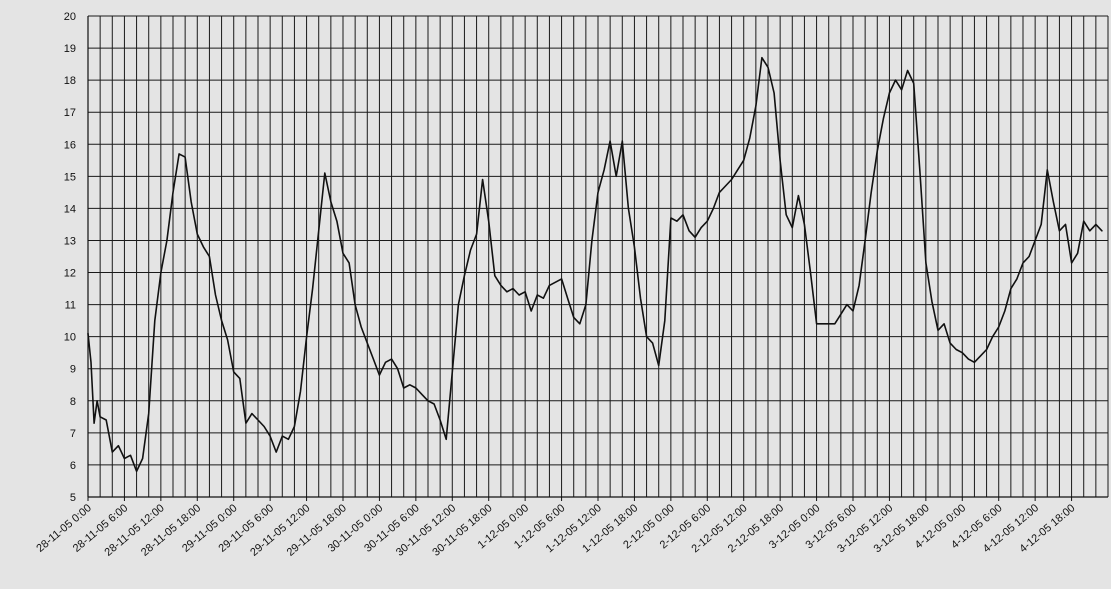 Image resolution: width=1111 pixels, height=589 pixels. I want to click on y-tick-label: 14, so click(70, 209).